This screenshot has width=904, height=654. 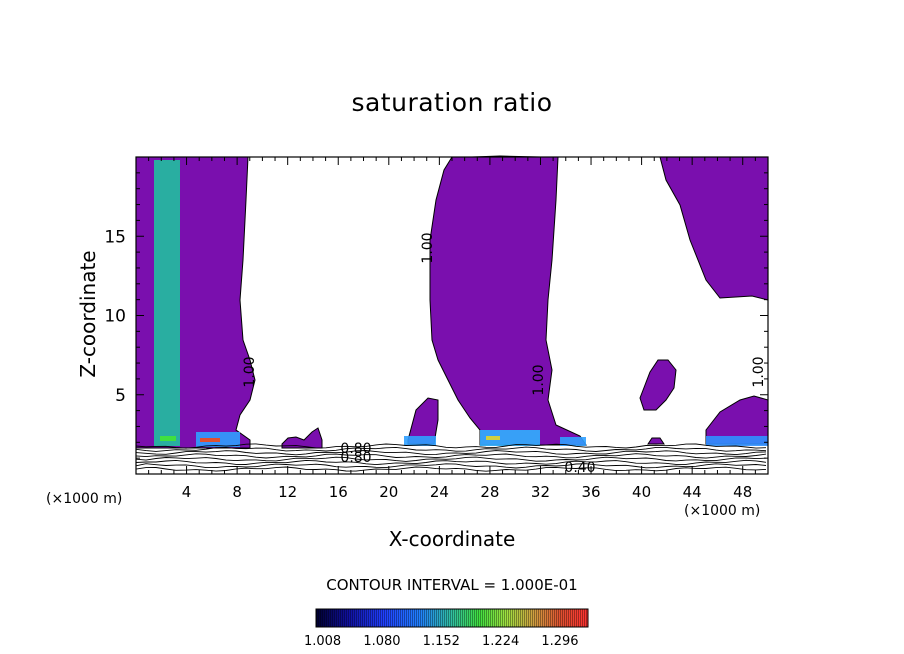 What do you see at coordinates (500, 641) in the screenshot?
I see `colorbar-tick-label: 1.224` at bounding box center [500, 641].